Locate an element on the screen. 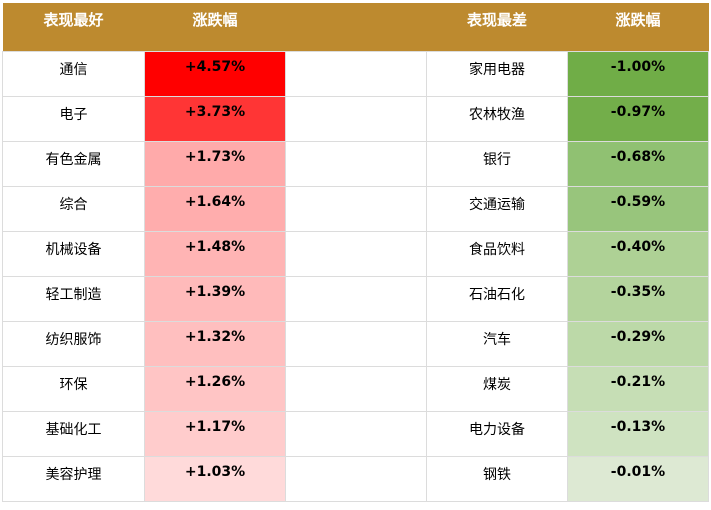 The height and width of the screenshot is (510, 711). table-row: 电子 +3.73% 农林牧渔 -0.97% is located at coordinates (355, 118).